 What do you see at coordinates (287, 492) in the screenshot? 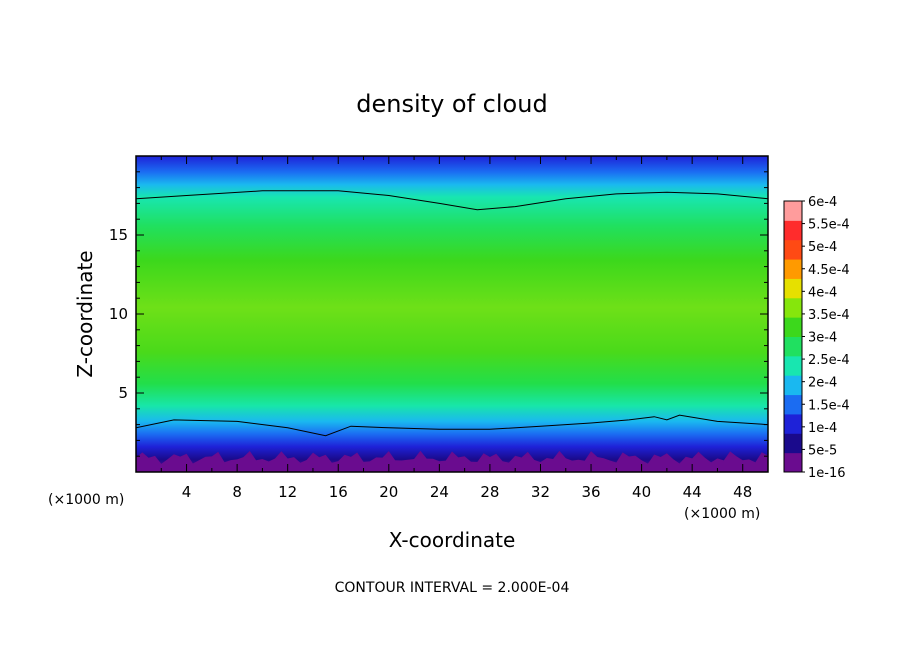
I see `x-tick-label: 12` at bounding box center [287, 492].